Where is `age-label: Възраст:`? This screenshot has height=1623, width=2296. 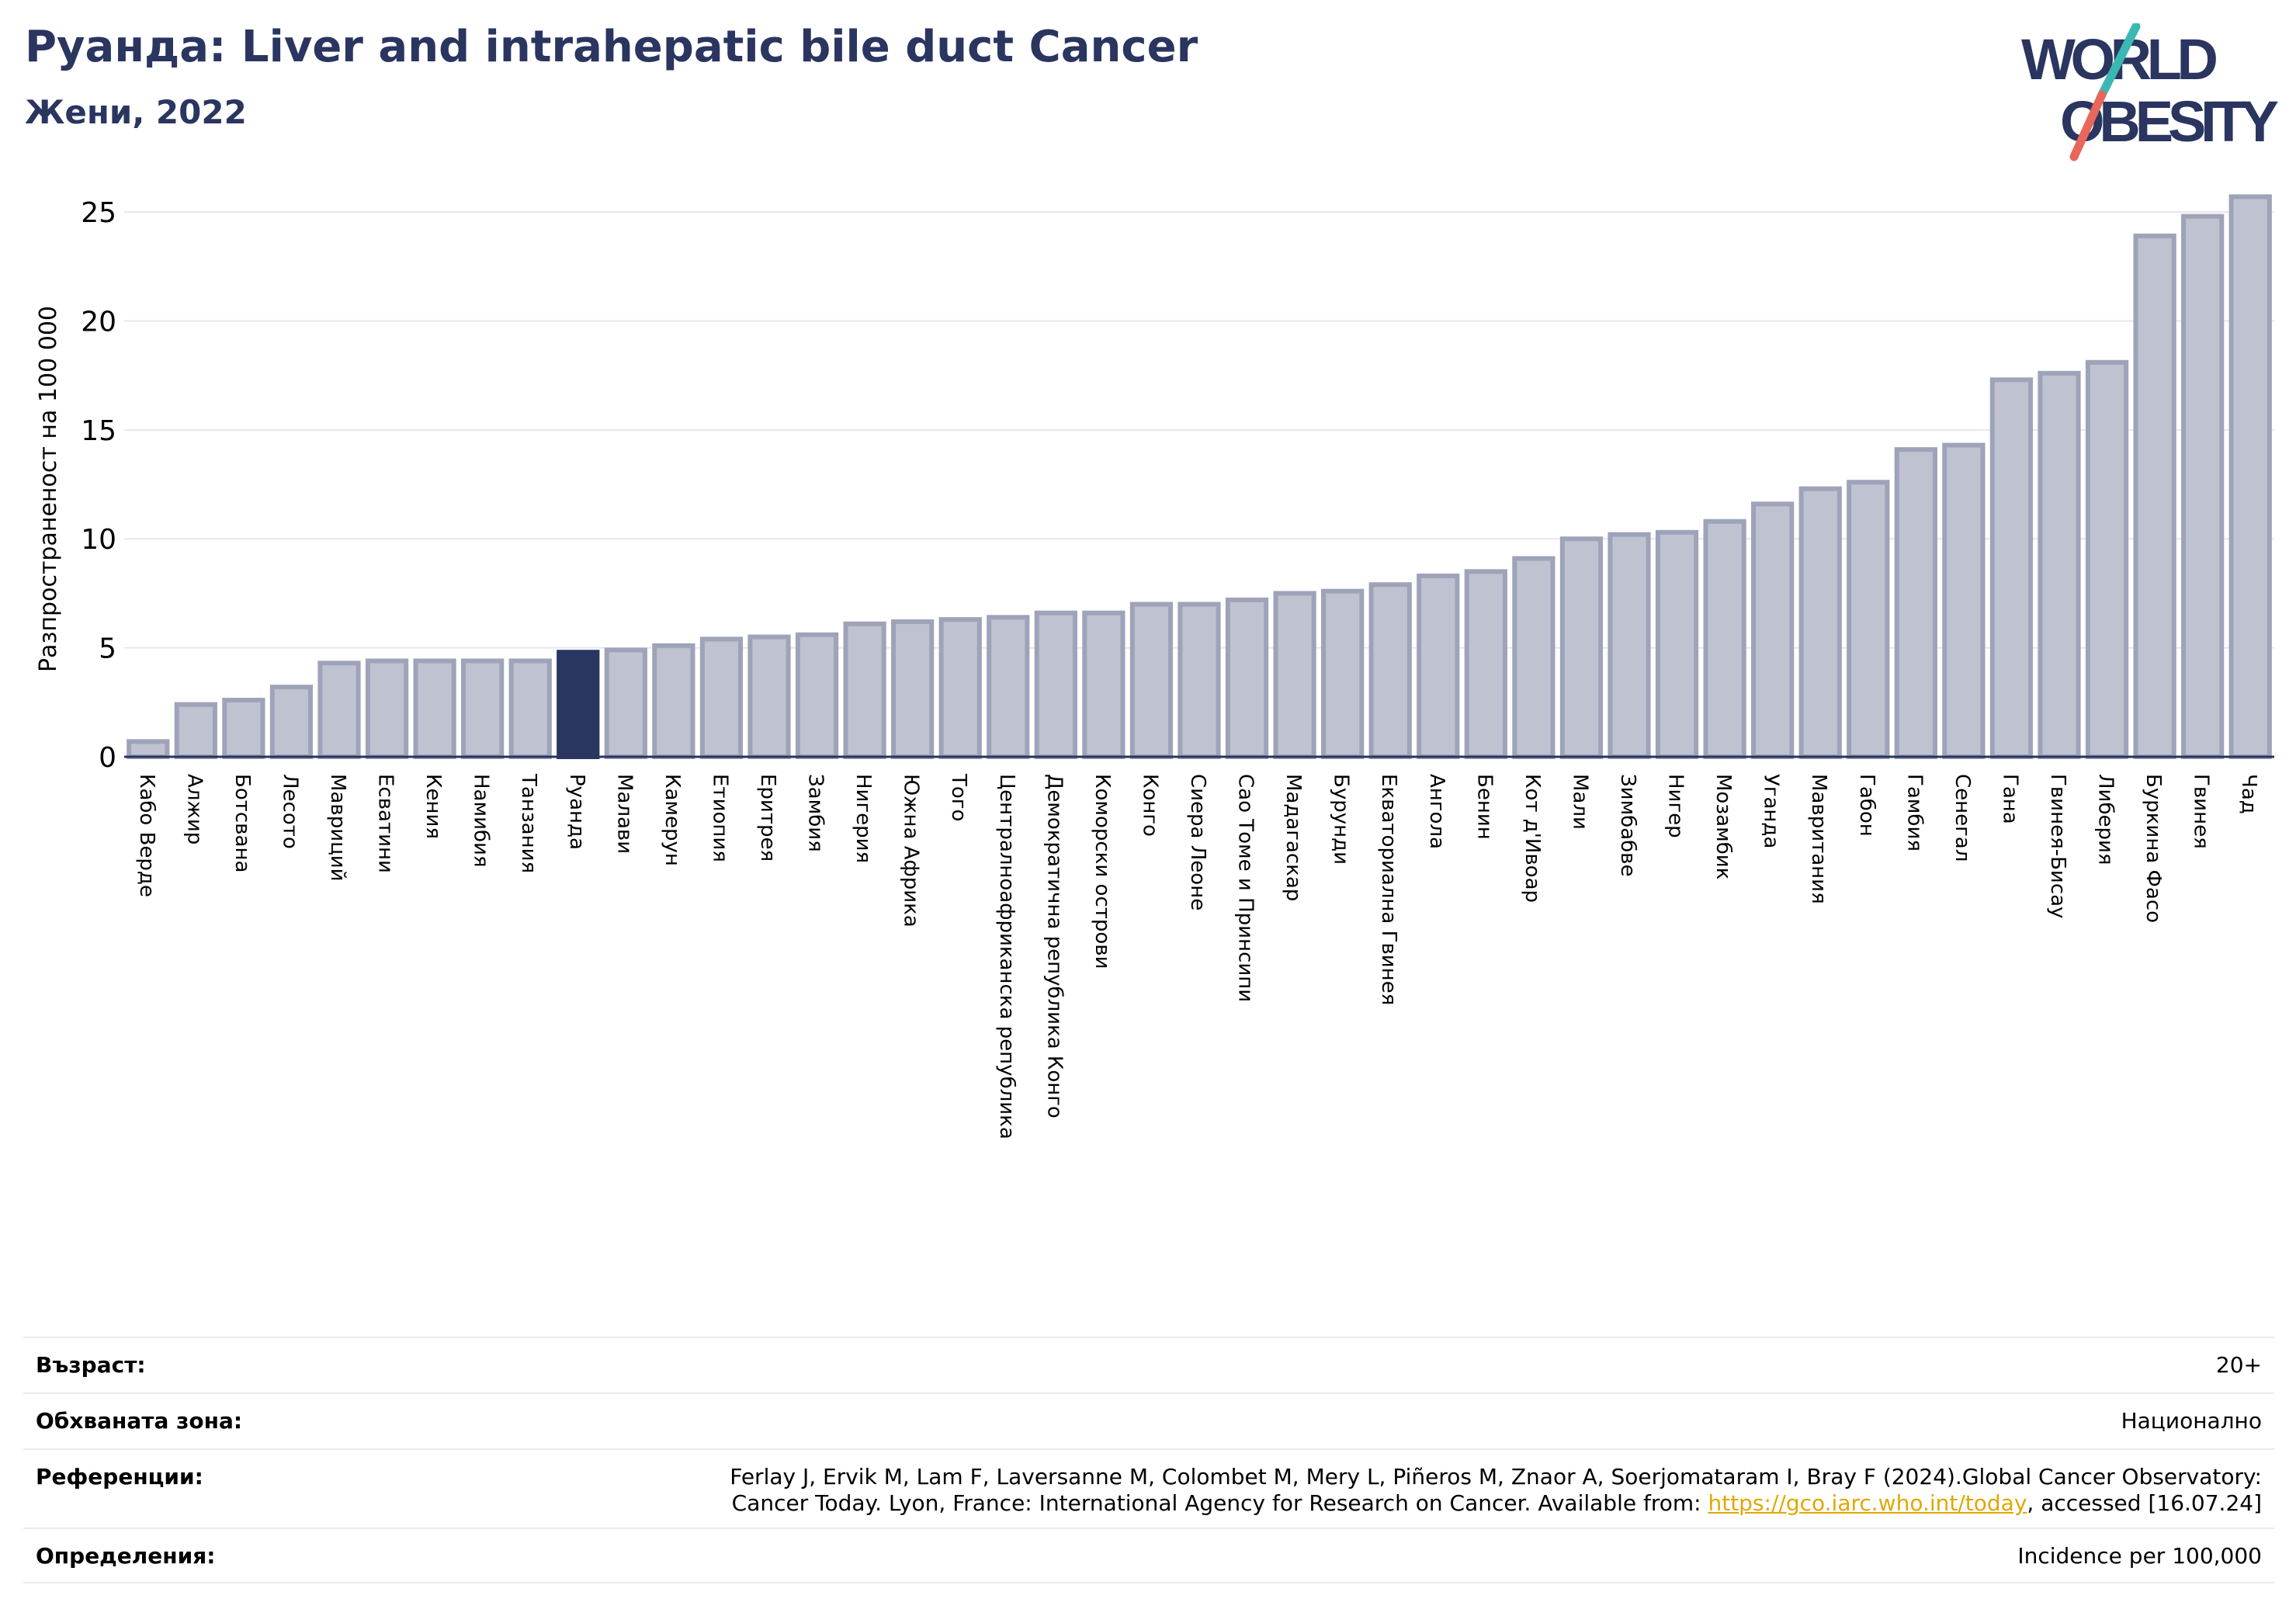
age-label: Възраст: is located at coordinates (91, 1365).